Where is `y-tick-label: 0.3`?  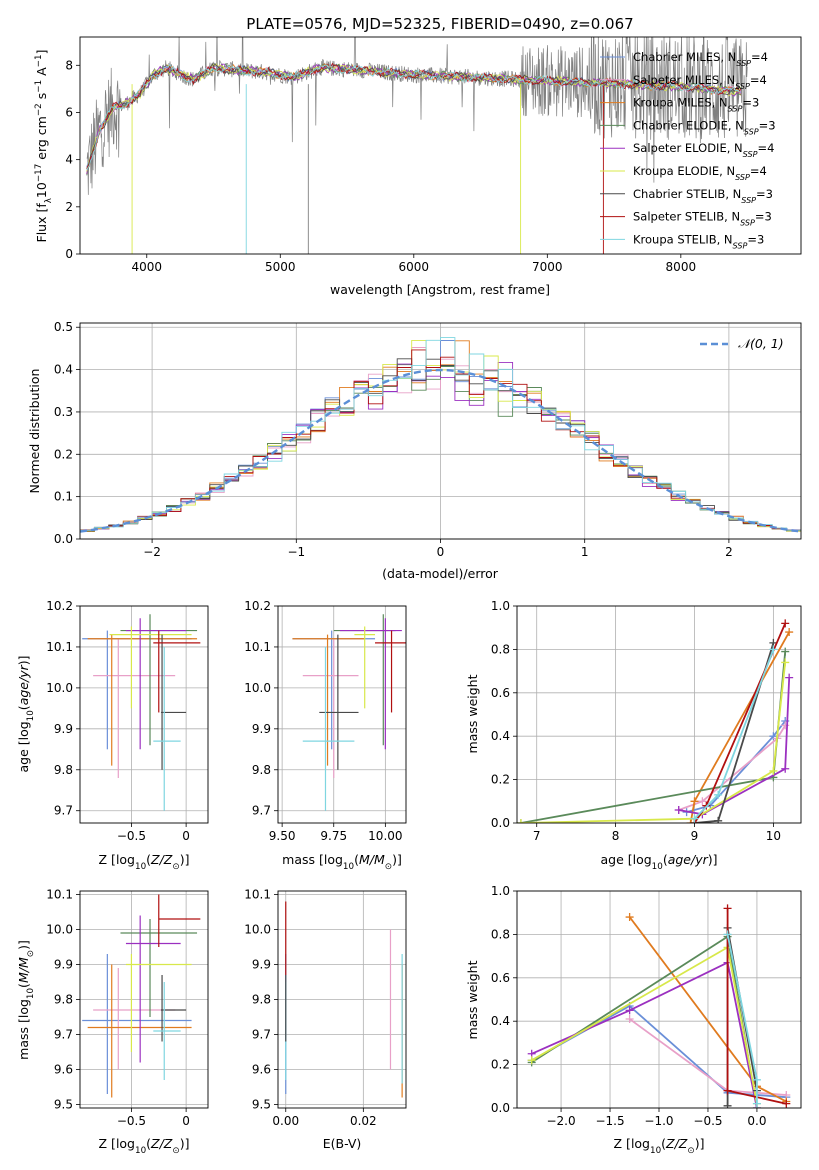
y-tick-label: 0.3 is located at coordinates (63, 412).